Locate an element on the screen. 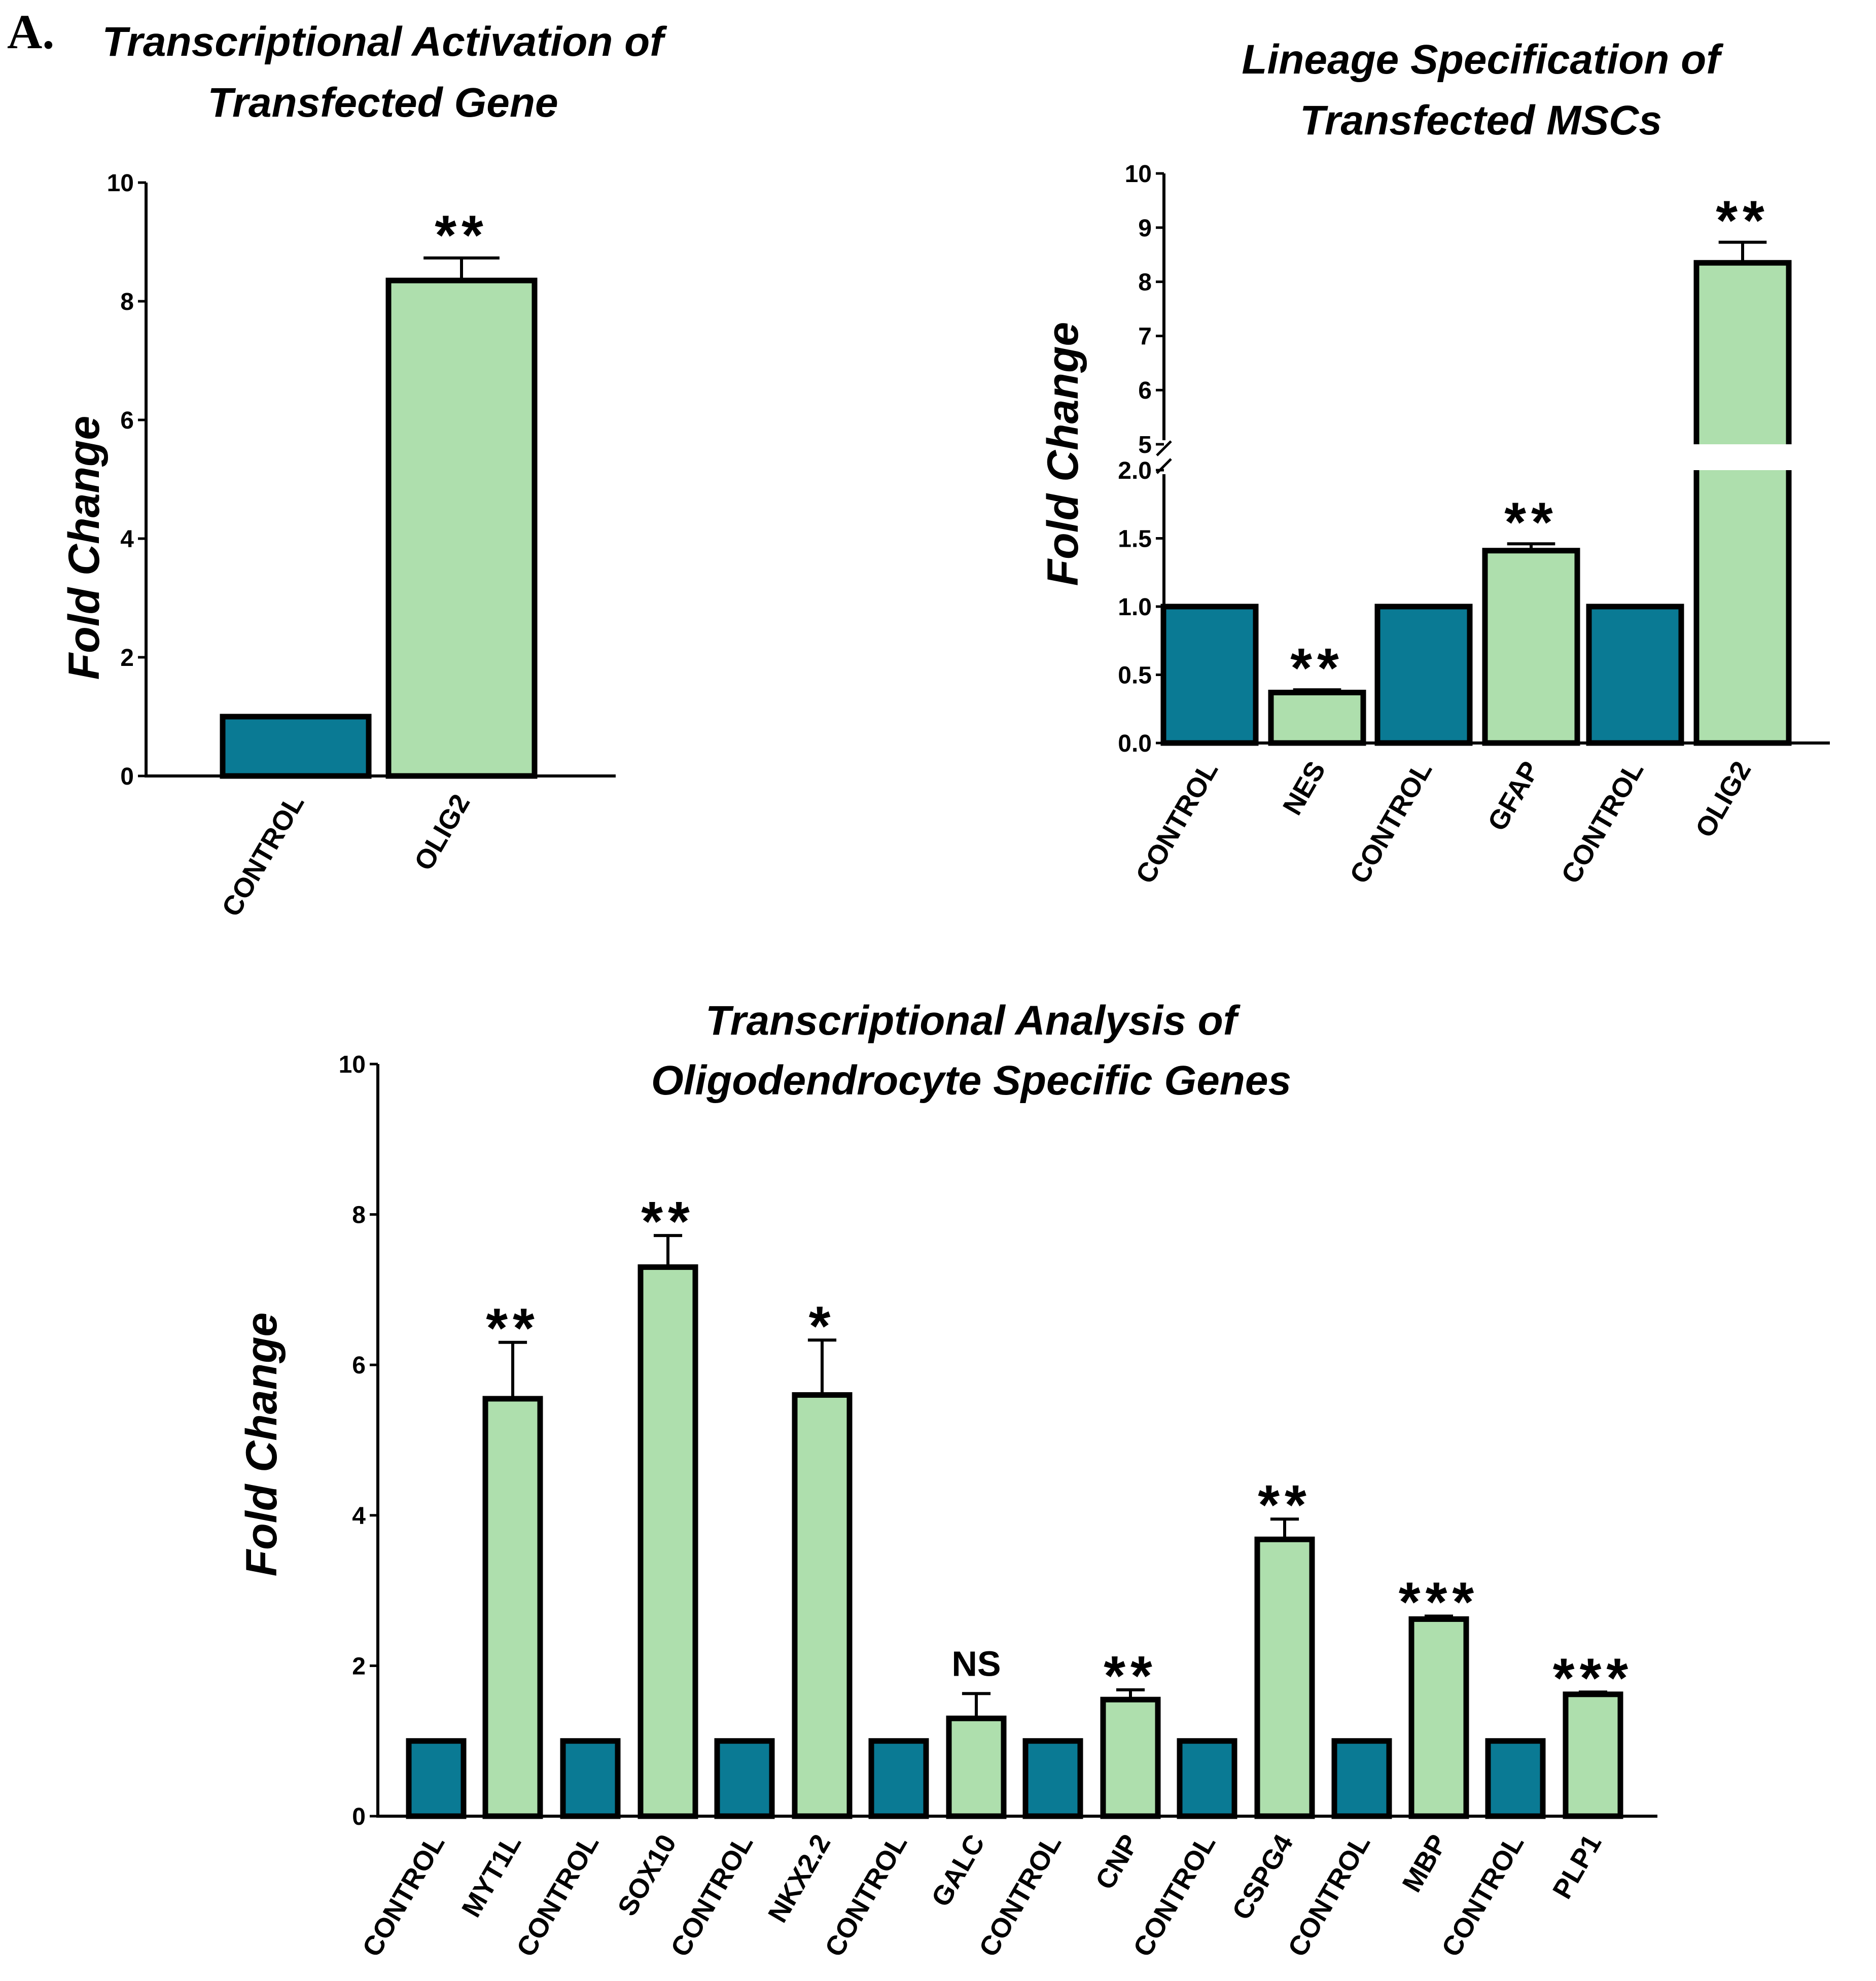  significance-marker: * is located at coordinates (822, 1326).